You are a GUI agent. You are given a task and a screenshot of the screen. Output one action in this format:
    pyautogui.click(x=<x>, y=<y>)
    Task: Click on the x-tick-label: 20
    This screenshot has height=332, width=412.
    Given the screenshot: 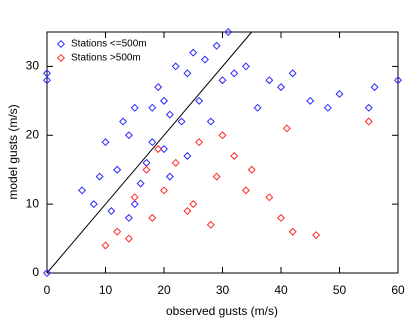 What is the action you would take?
    pyautogui.click(x=164, y=290)
    